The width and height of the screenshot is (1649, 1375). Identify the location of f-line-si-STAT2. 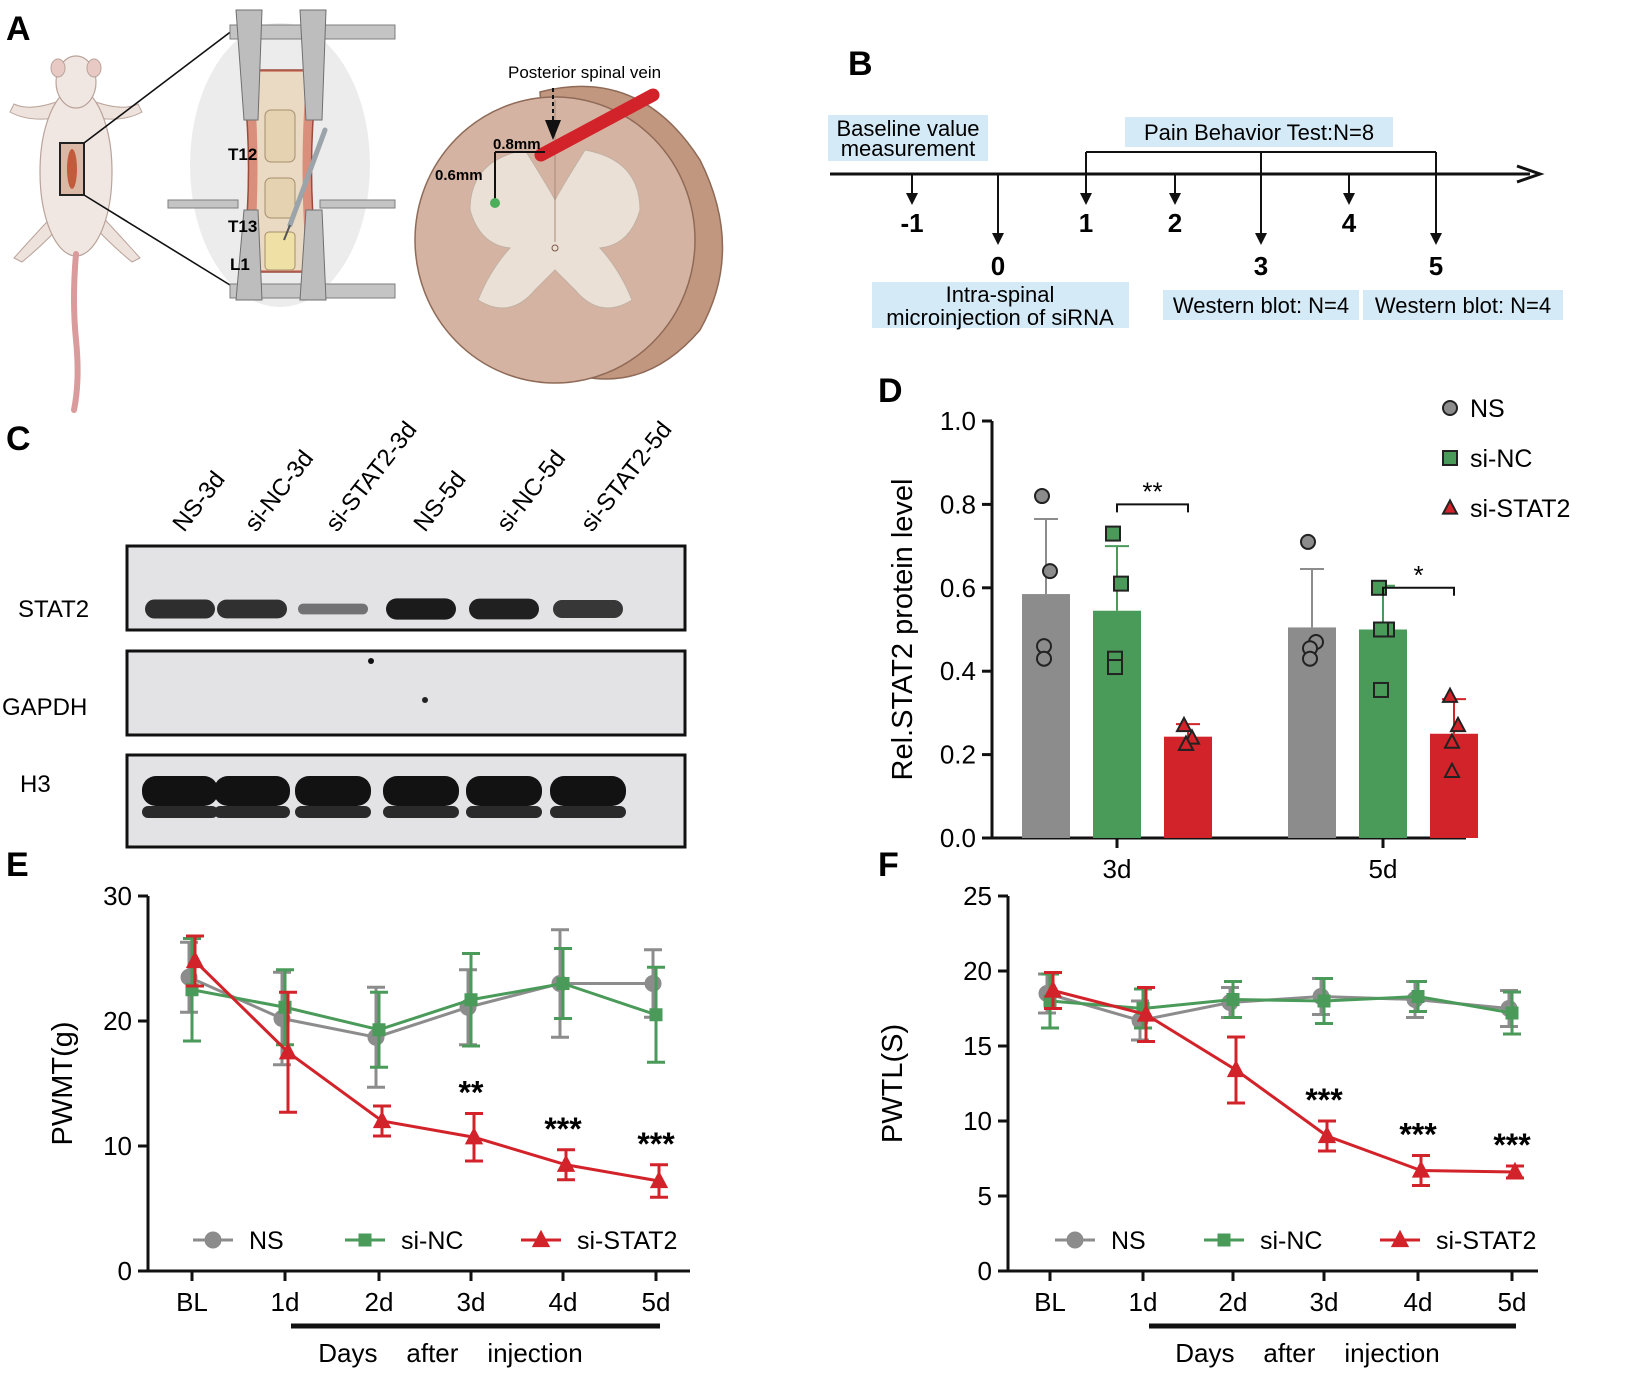
(1284, 1081).